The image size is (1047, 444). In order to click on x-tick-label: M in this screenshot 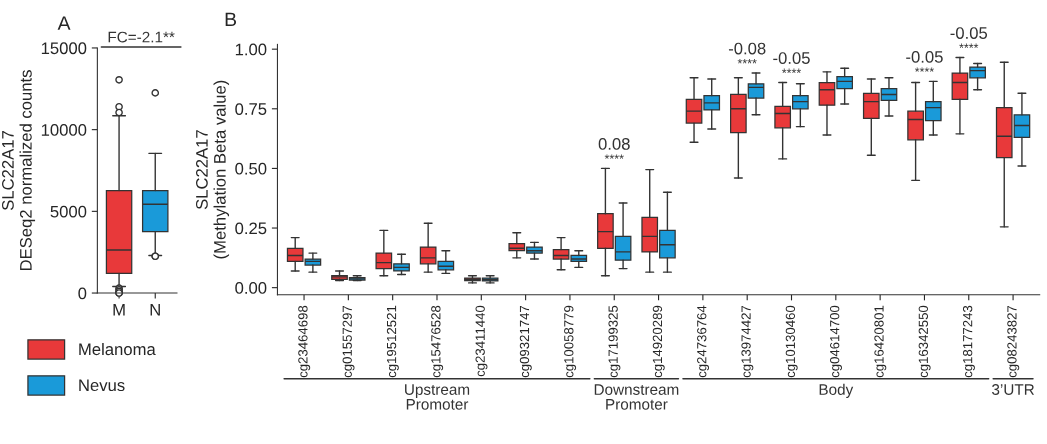, I will do `click(119, 310)`.